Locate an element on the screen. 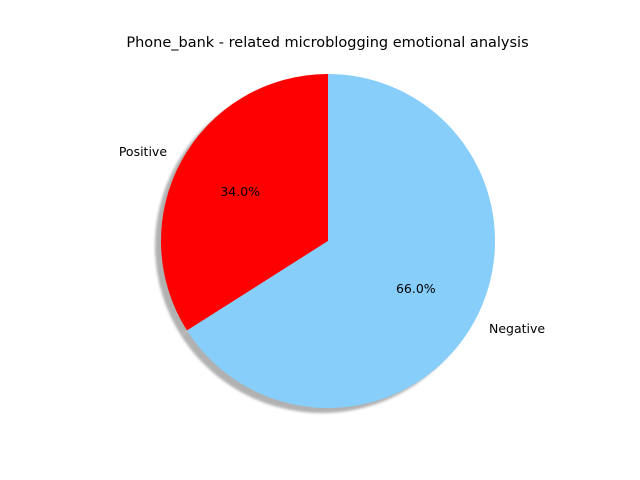  pie-percent-label-positive: 34.0% is located at coordinates (240, 191).